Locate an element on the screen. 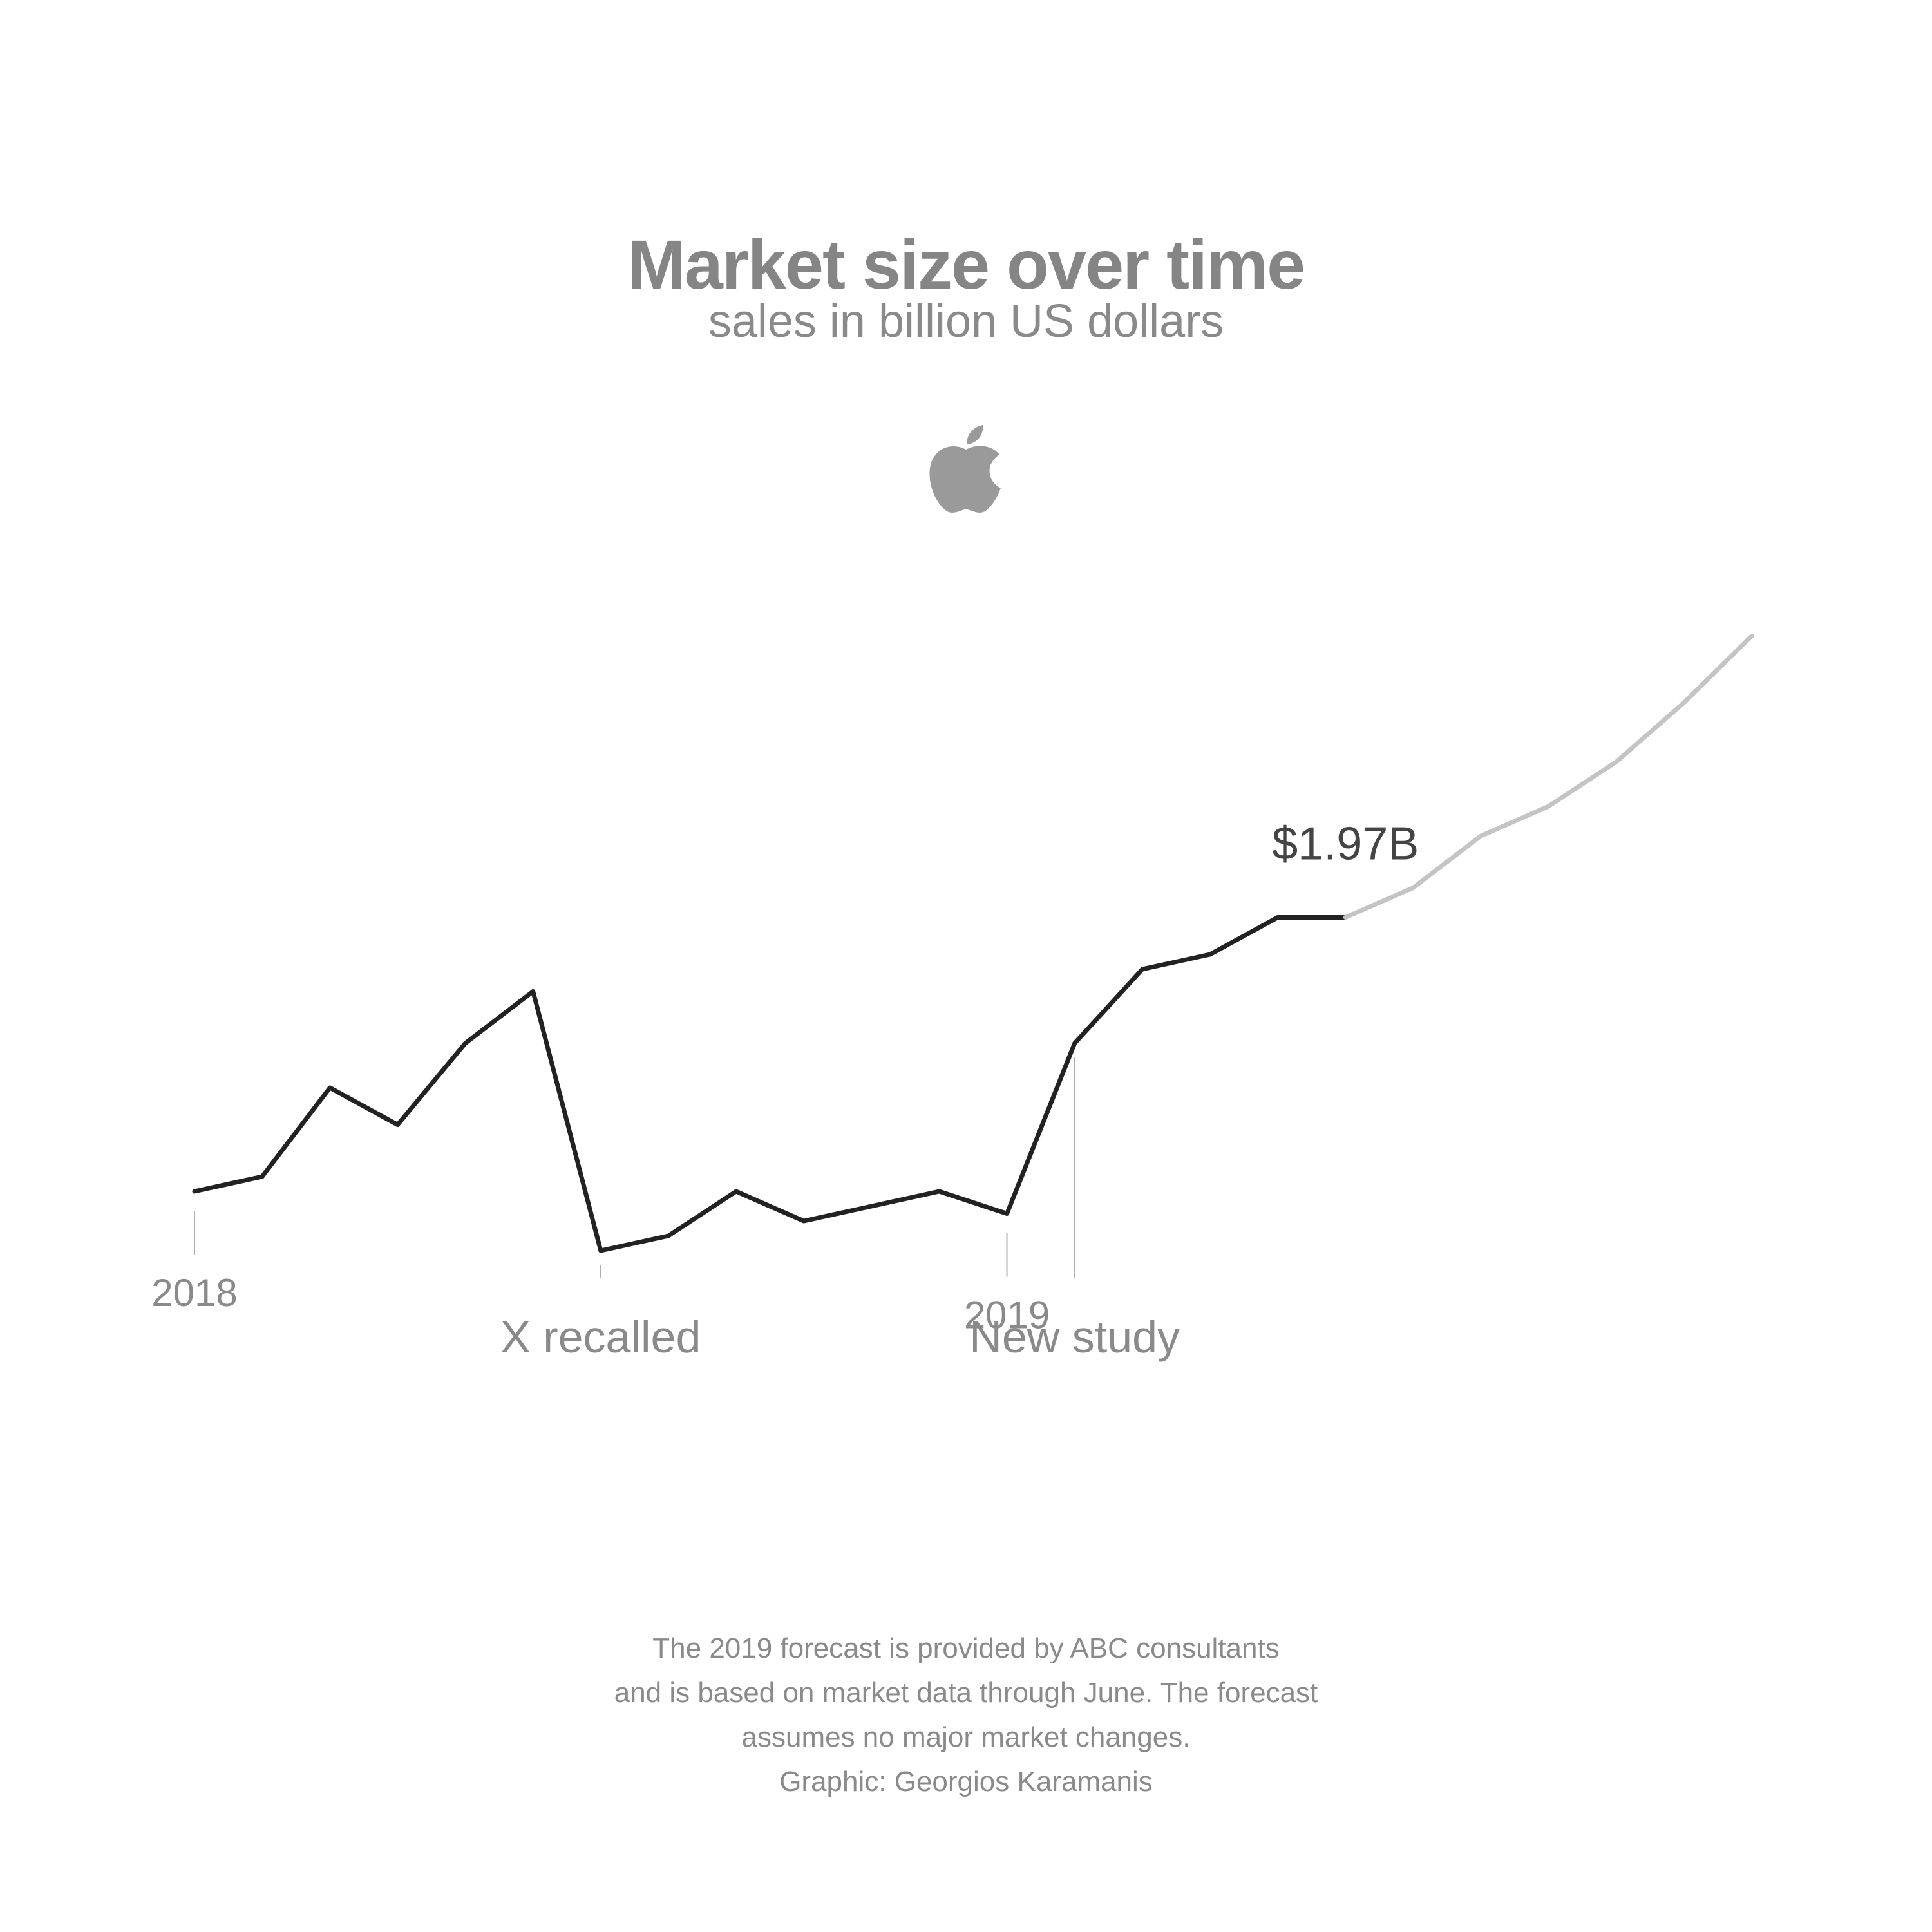 The image size is (1932, 1932). series-line-actual is located at coordinates (770, 1084).